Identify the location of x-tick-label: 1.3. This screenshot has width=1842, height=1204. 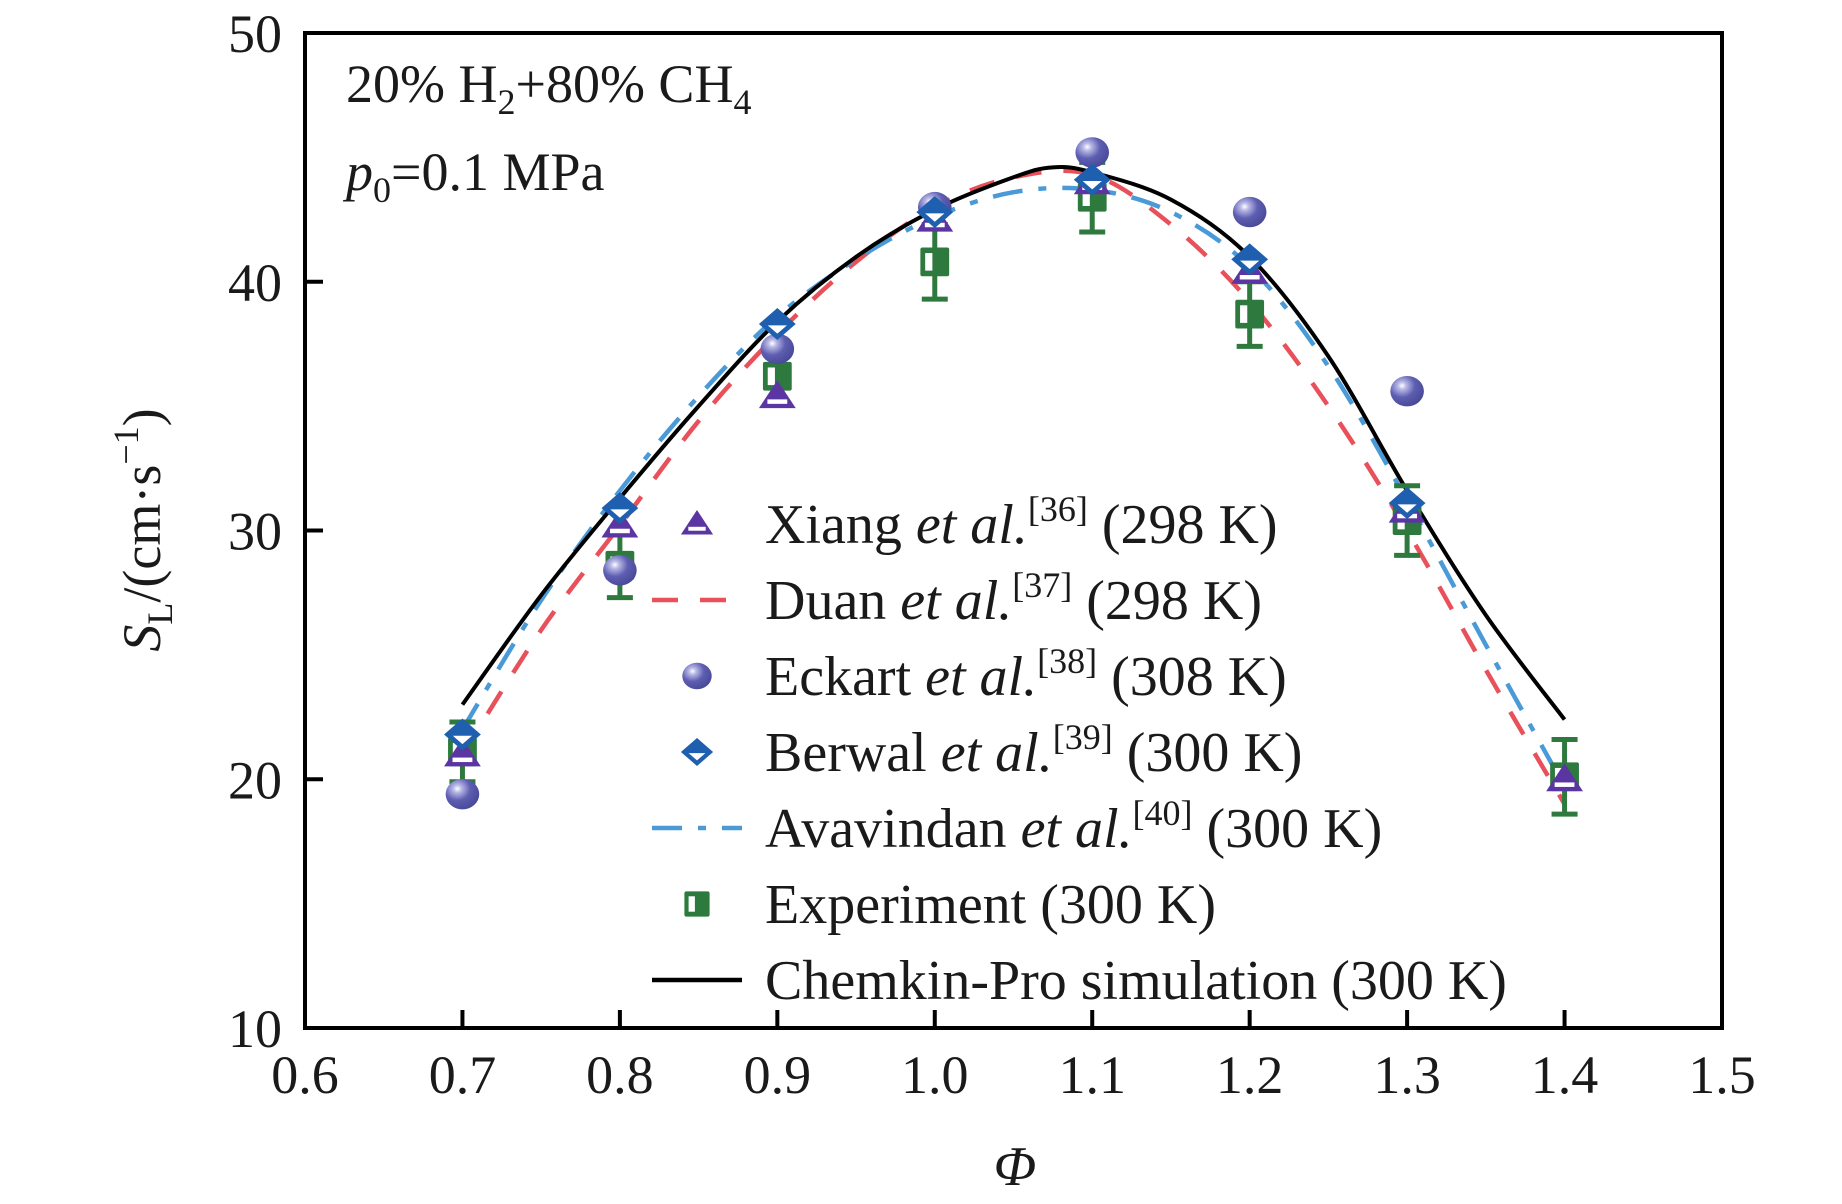
(1407, 1075).